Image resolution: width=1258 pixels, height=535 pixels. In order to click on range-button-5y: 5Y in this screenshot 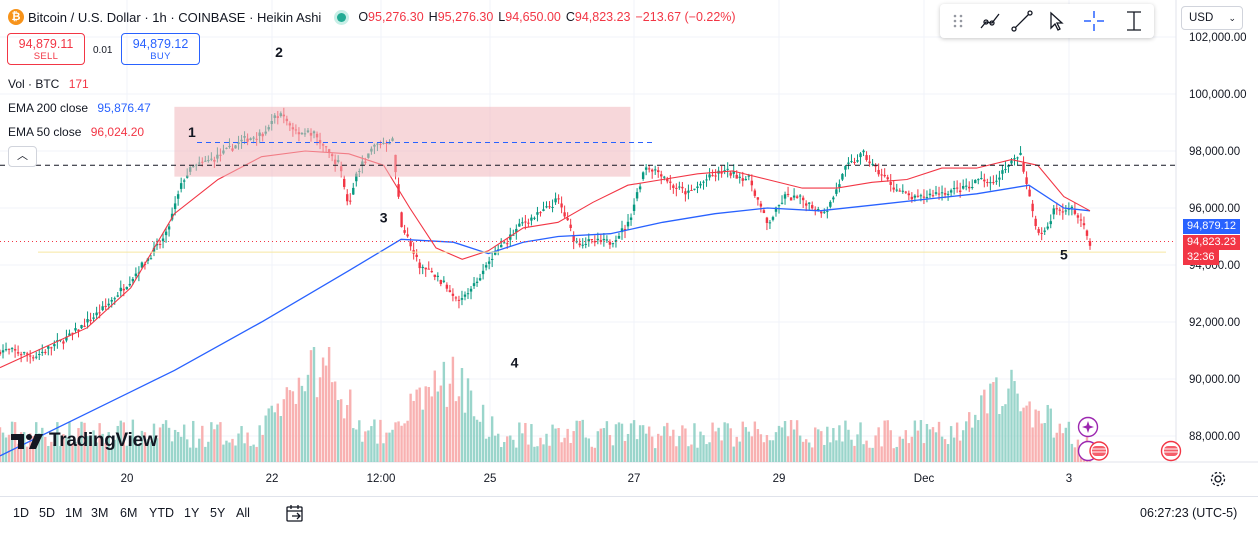, I will do `click(218, 513)`.